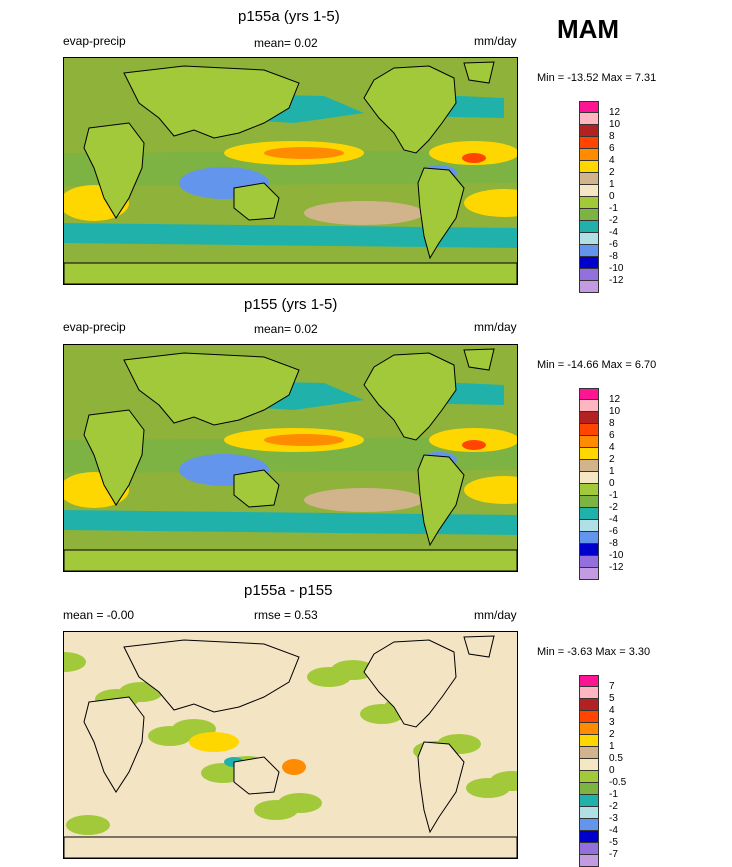 This screenshot has height=867, width=732. I want to click on colorbar-tick-label: -8, so click(613, 543).